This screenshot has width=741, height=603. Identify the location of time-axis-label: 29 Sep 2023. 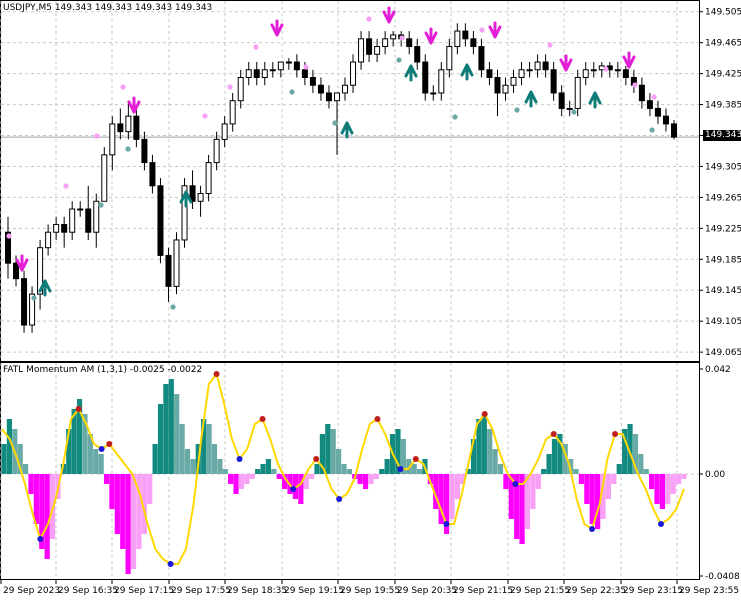
(31, 591).